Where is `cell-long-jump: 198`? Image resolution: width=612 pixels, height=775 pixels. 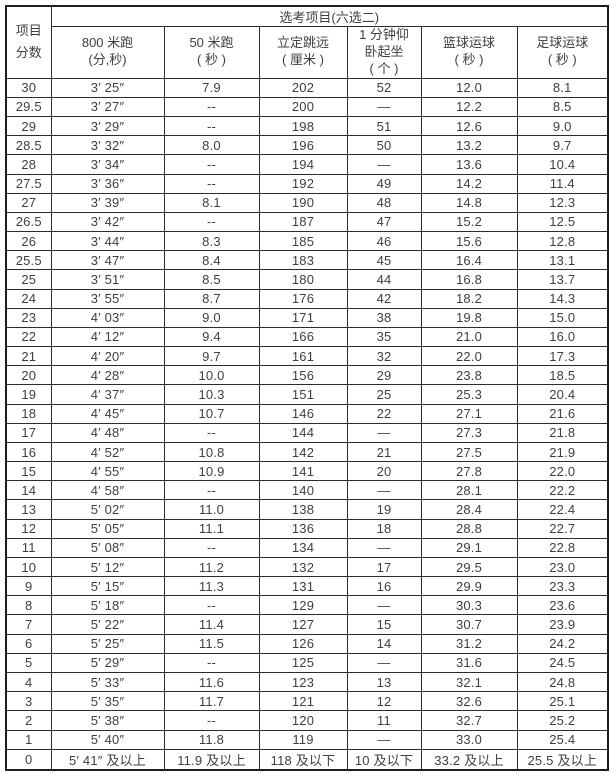
cell-long-jump: 198 is located at coordinates (303, 126).